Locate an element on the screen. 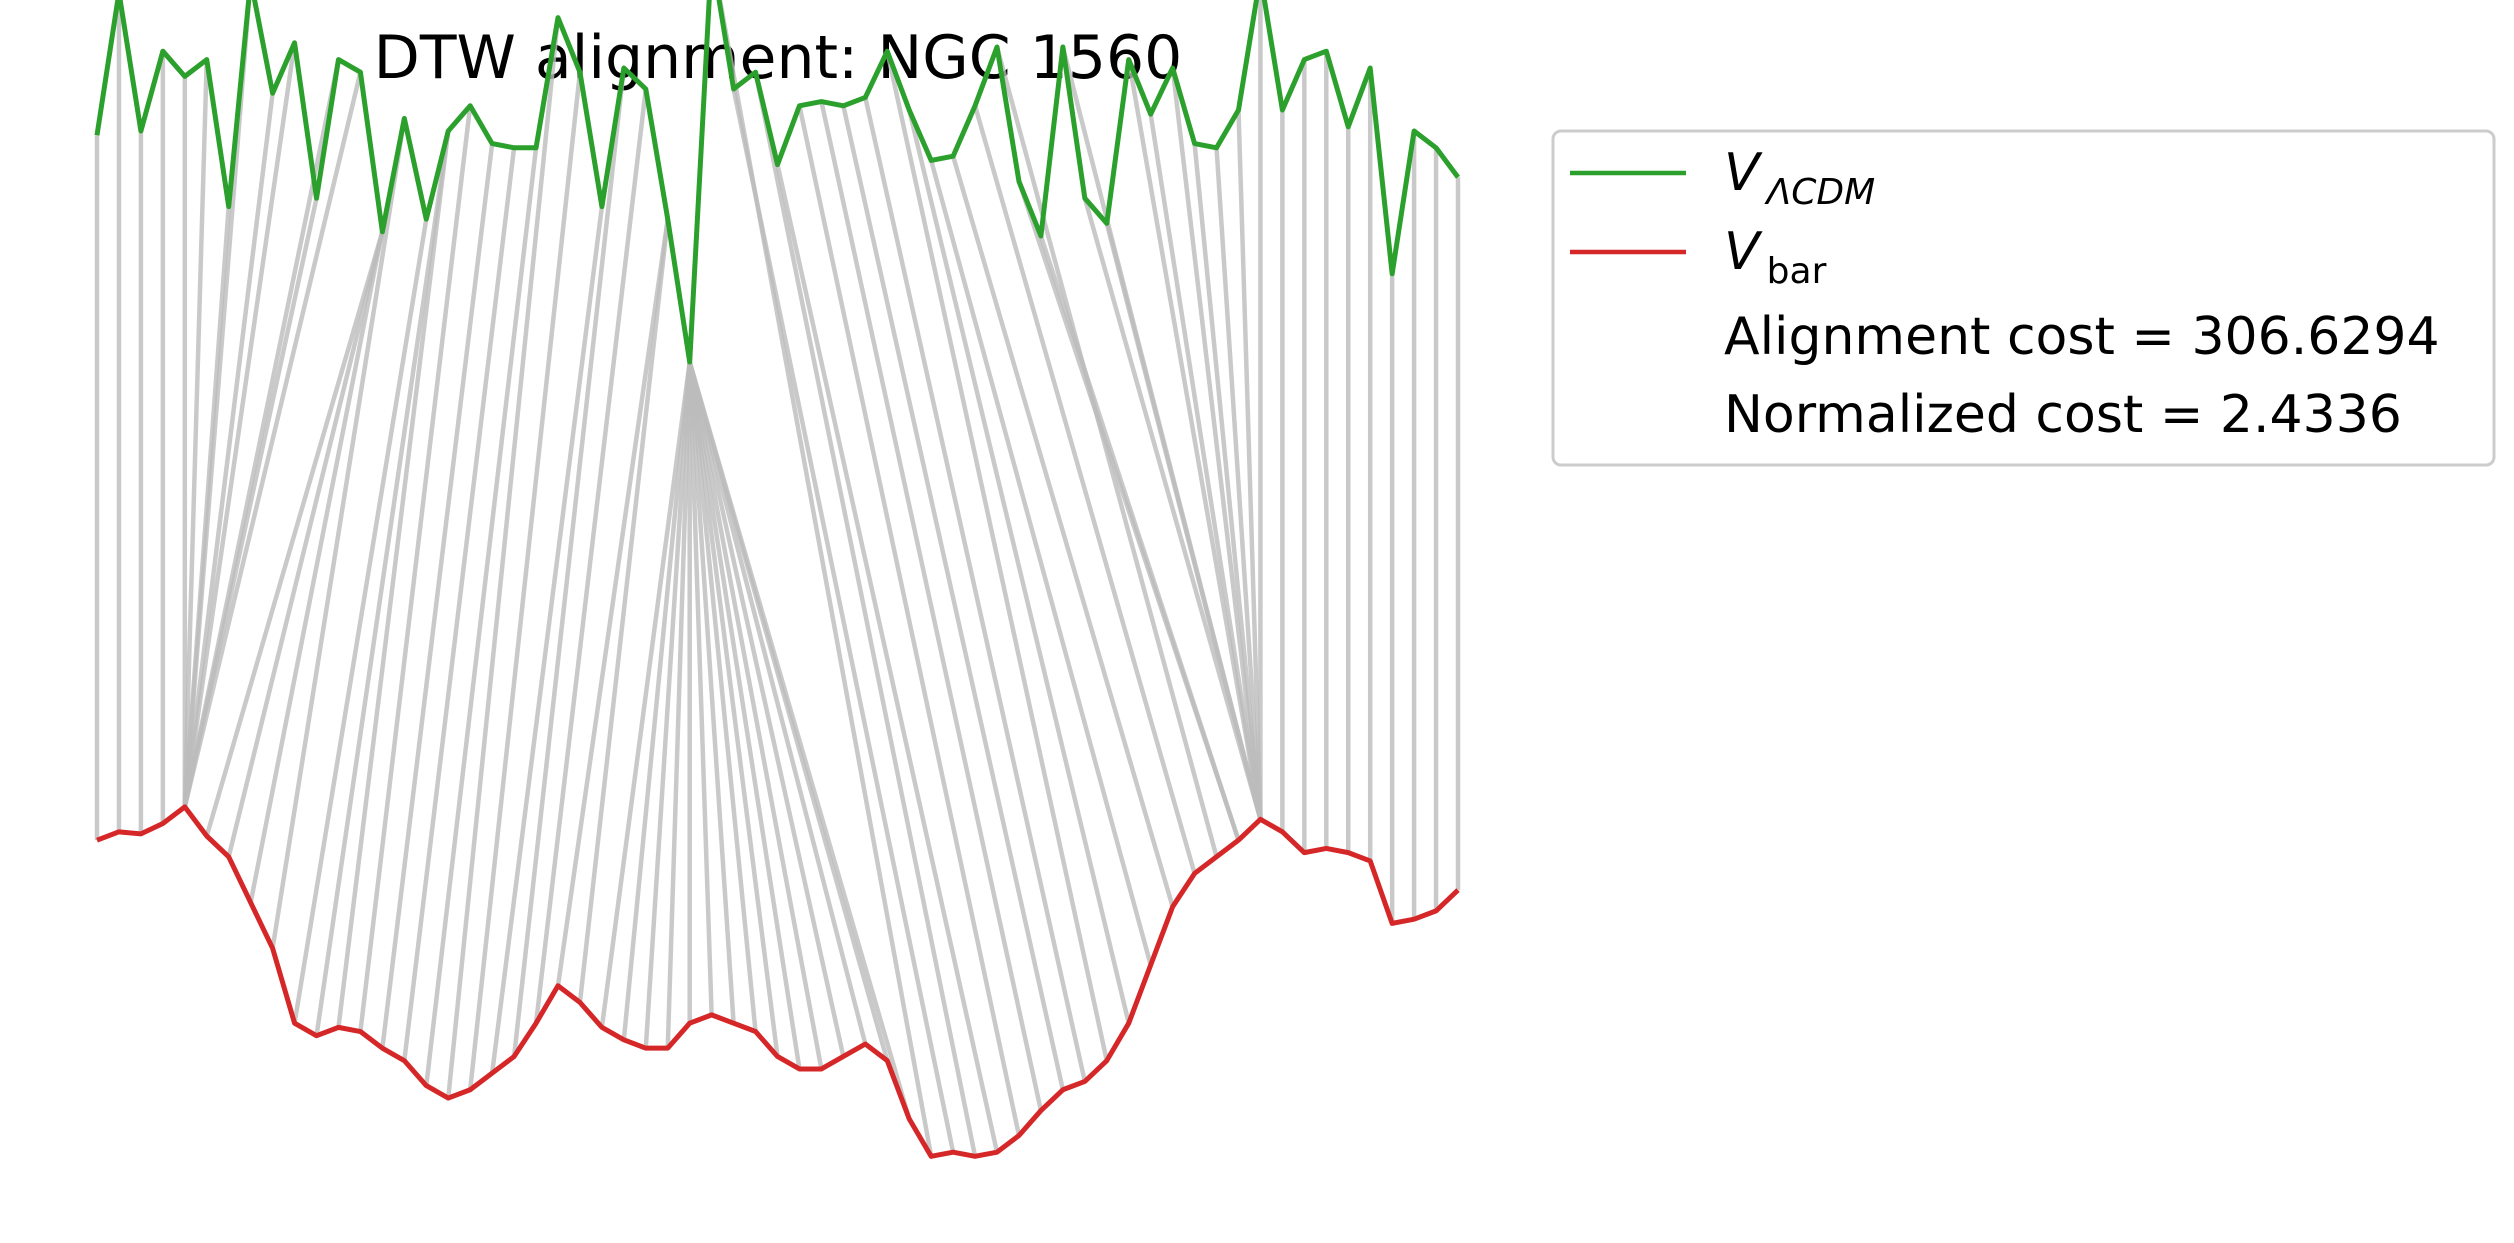 This screenshot has width=2514, height=1243. legend-label-v-lcdm: V ΛCDM is located at coordinates (1799, 178).